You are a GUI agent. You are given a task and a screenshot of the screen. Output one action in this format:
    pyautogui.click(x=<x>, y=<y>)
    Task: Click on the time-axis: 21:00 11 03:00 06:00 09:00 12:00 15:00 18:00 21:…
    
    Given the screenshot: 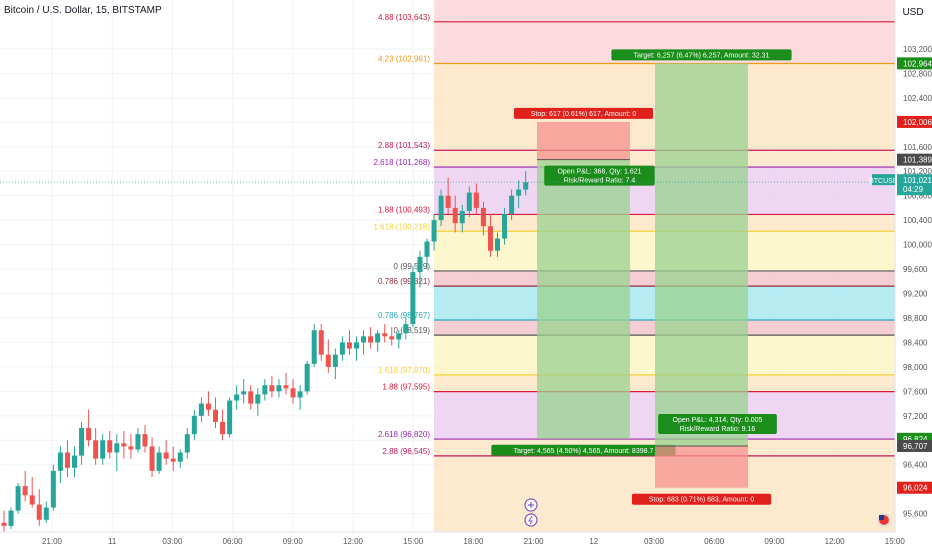 What is the action you would take?
    pyautogui.click(x=466, y=540)
    